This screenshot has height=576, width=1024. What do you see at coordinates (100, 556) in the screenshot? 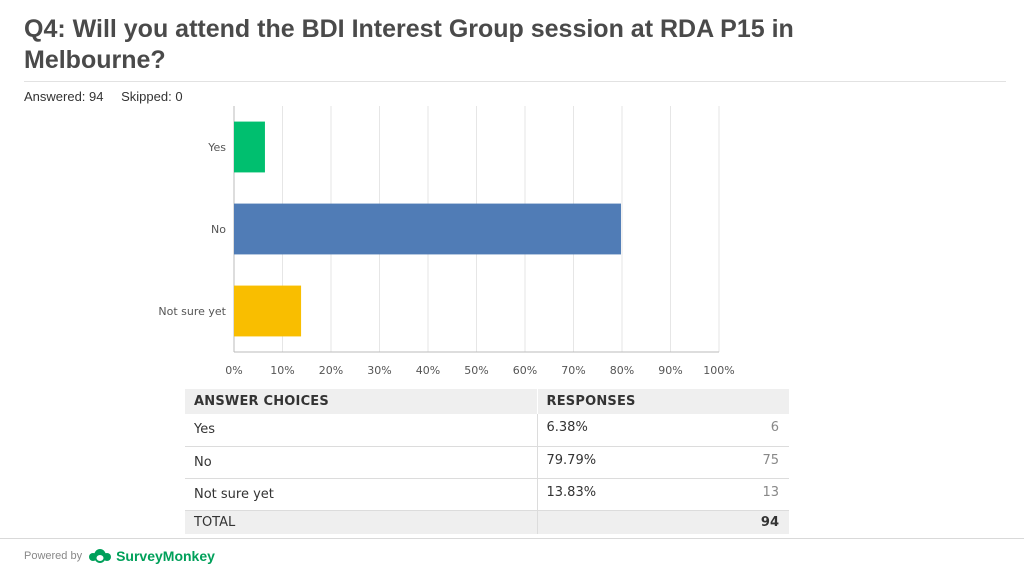
I see `surveymonkey-logo-icon` at bounding box center [100, 556].